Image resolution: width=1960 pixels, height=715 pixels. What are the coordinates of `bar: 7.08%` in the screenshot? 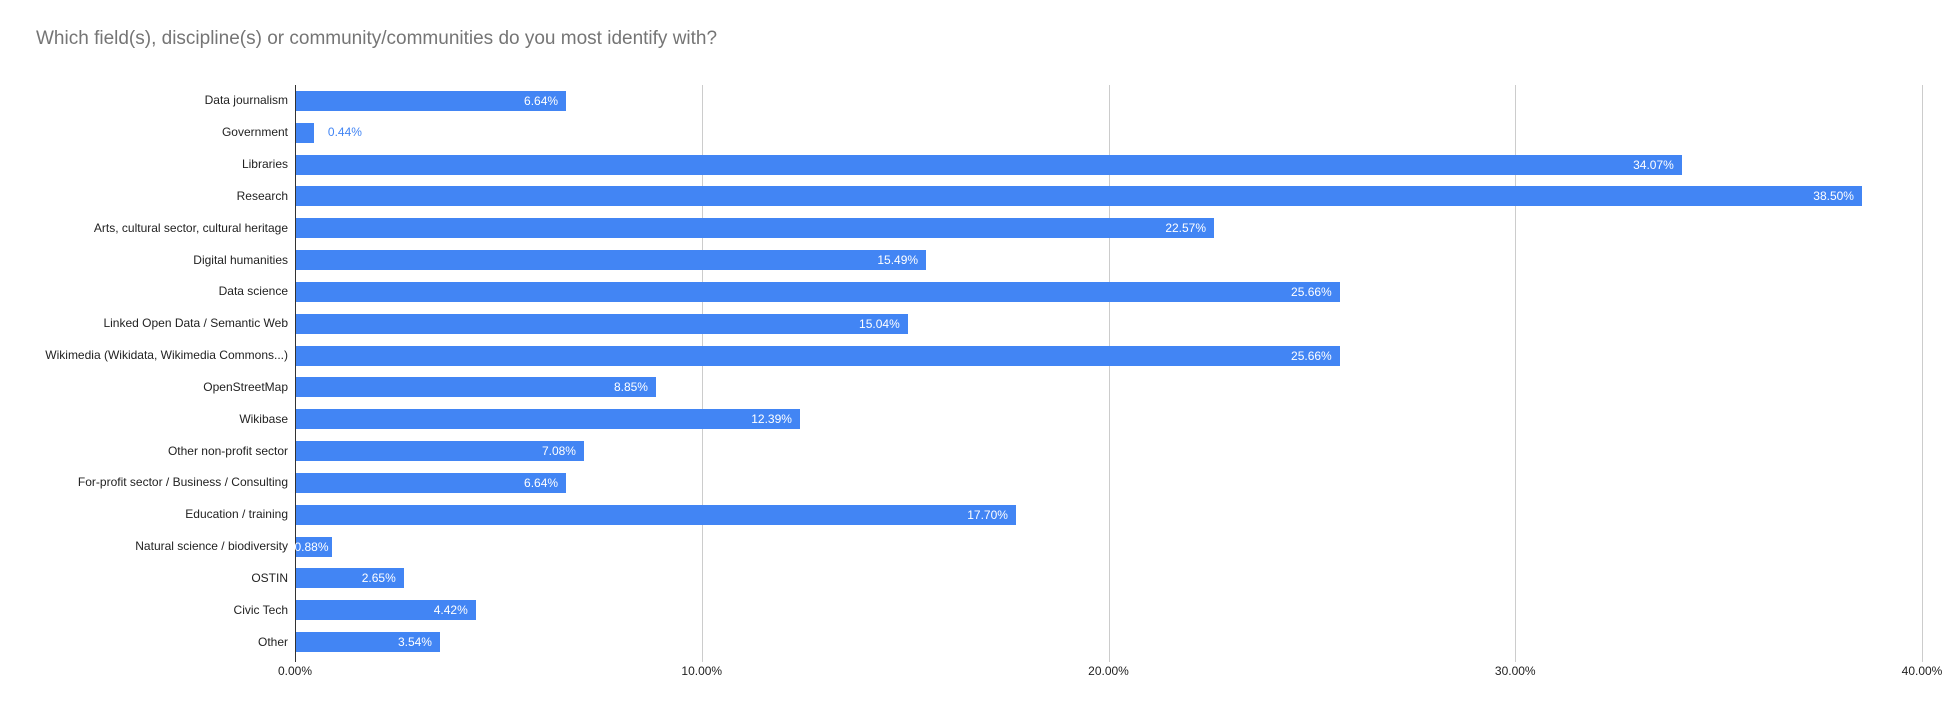 It's located at (440, 451).